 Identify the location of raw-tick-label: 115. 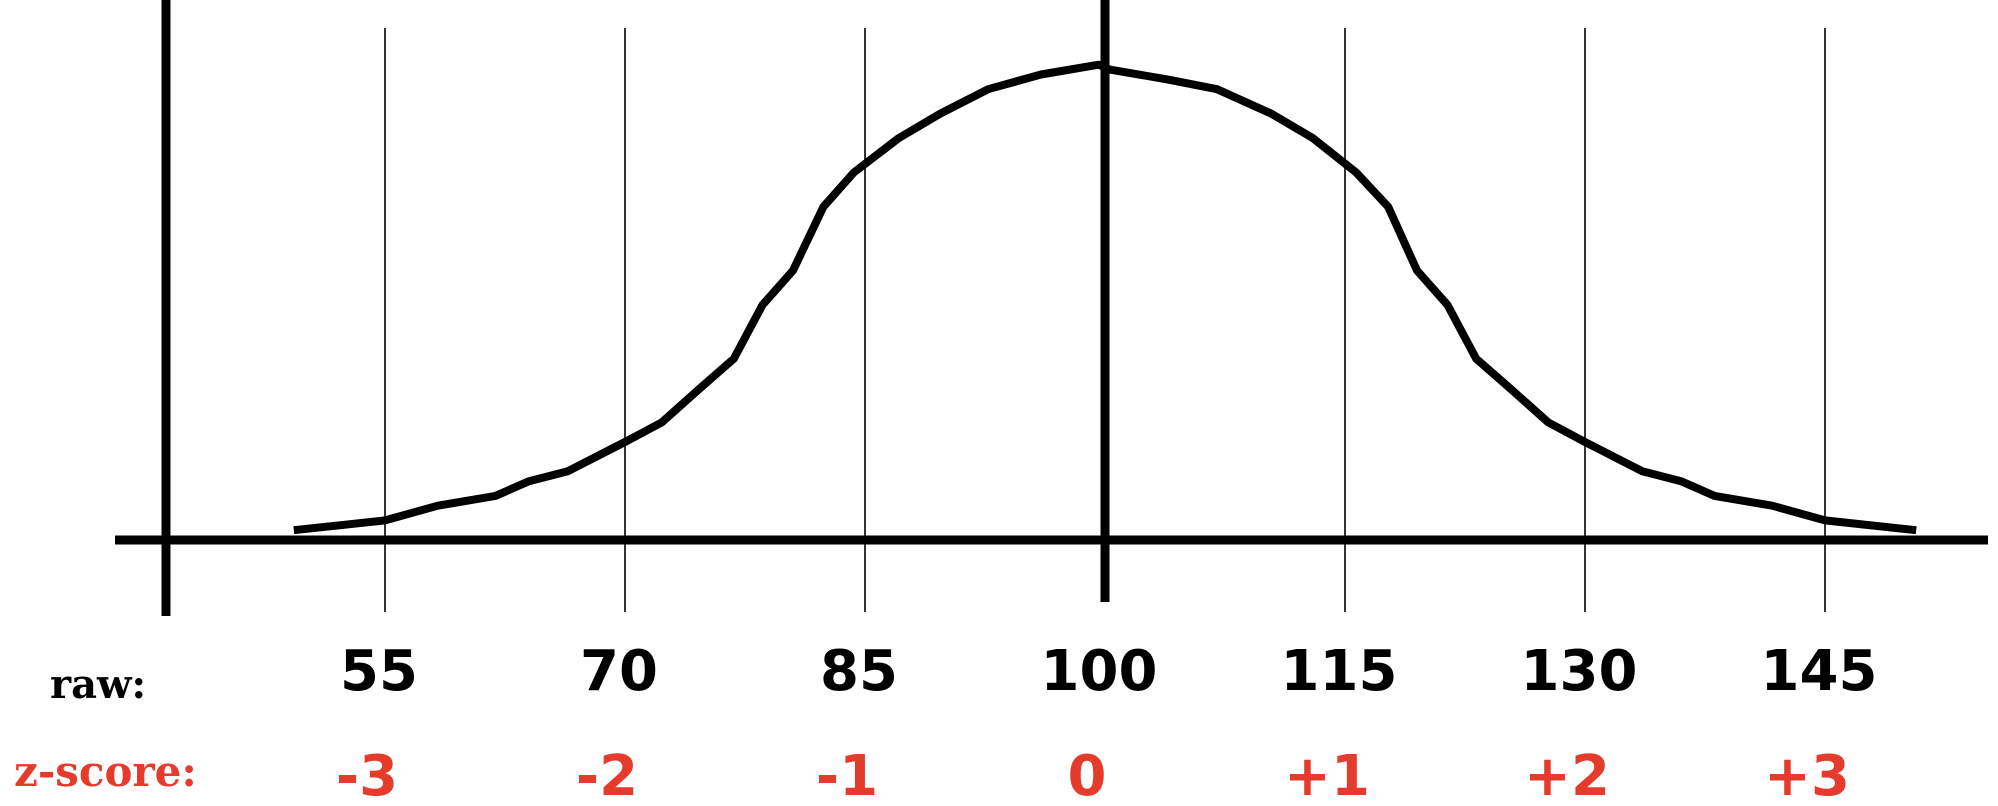
(1339, 671).